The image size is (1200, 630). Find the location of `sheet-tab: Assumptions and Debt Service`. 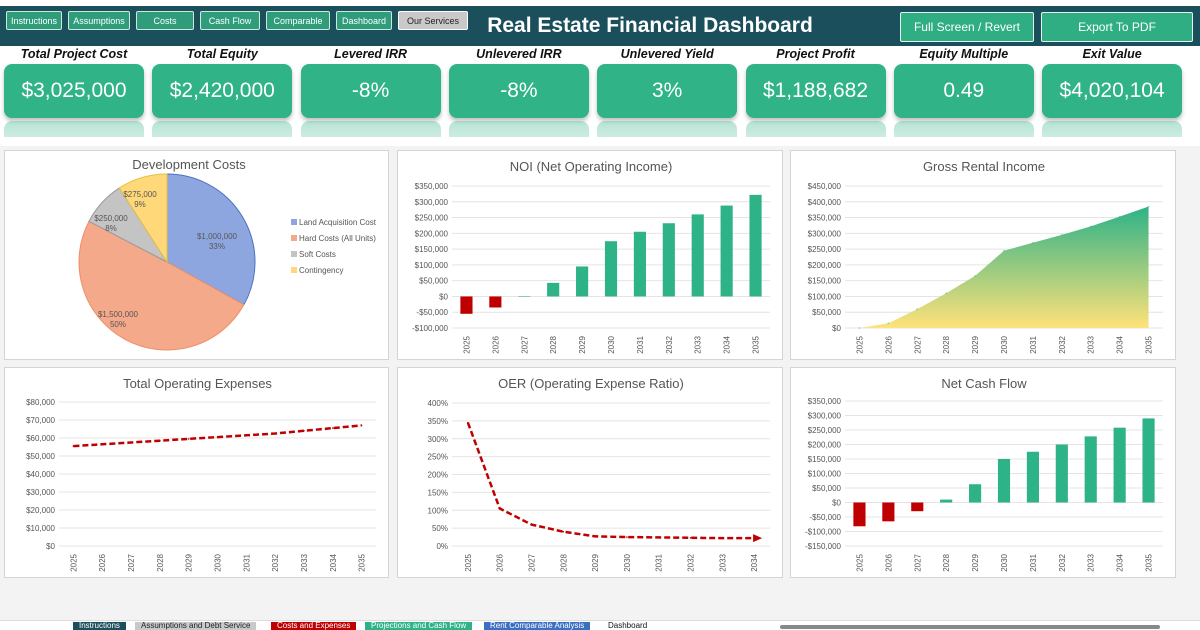

sheet-tab: Assumptions and Debt Service is located at coordinates (196, 626).